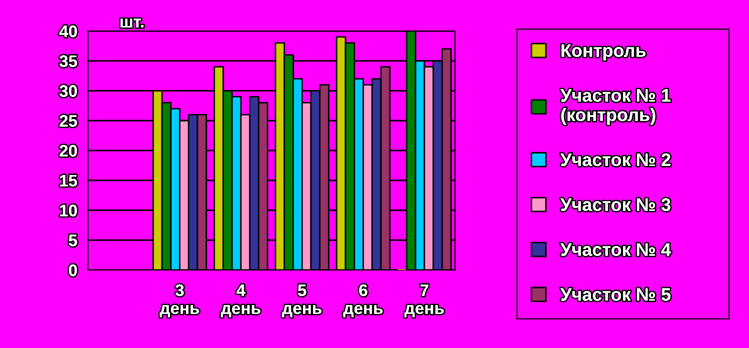  Describe the element at coordinates (73, 240) in the screenshot. I see `y-tick-label: 5` at that location.